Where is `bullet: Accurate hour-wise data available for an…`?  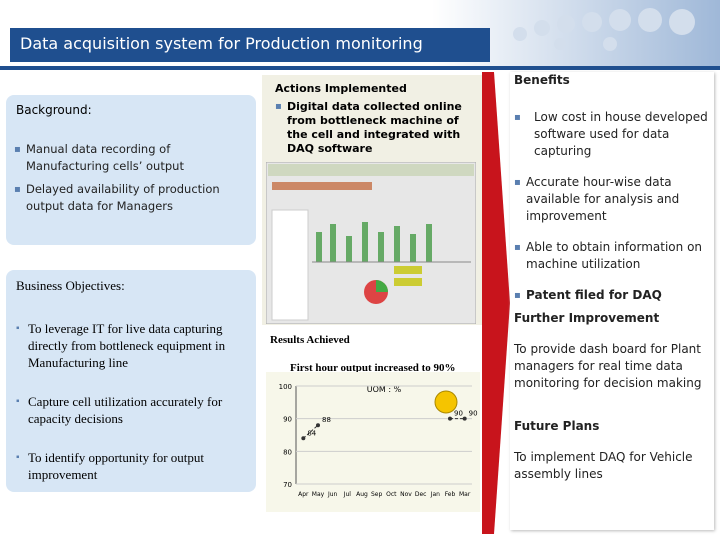
bullet: Accurate hour-wise data available for an… is located at coordinates (611, 199).